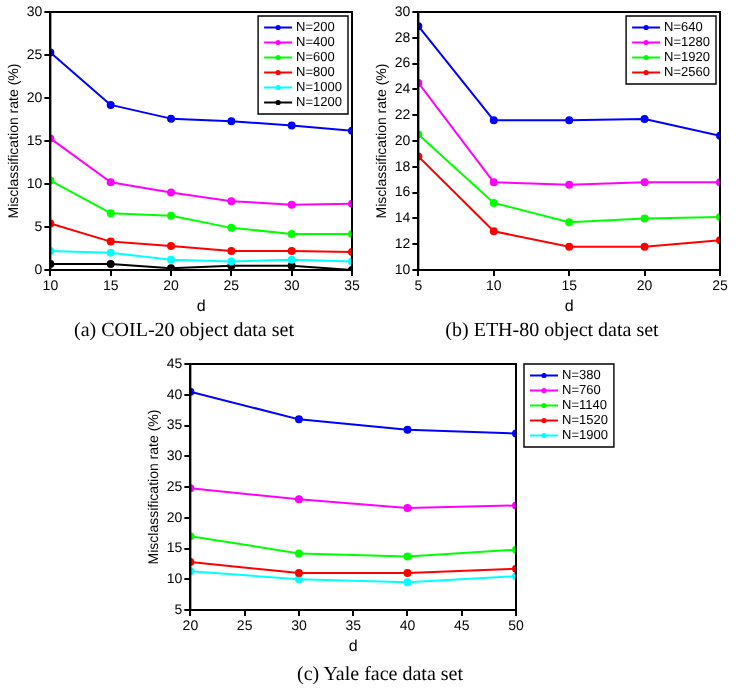  I want to click on text: (a) COIL-20 object data set, so click(184, 331).